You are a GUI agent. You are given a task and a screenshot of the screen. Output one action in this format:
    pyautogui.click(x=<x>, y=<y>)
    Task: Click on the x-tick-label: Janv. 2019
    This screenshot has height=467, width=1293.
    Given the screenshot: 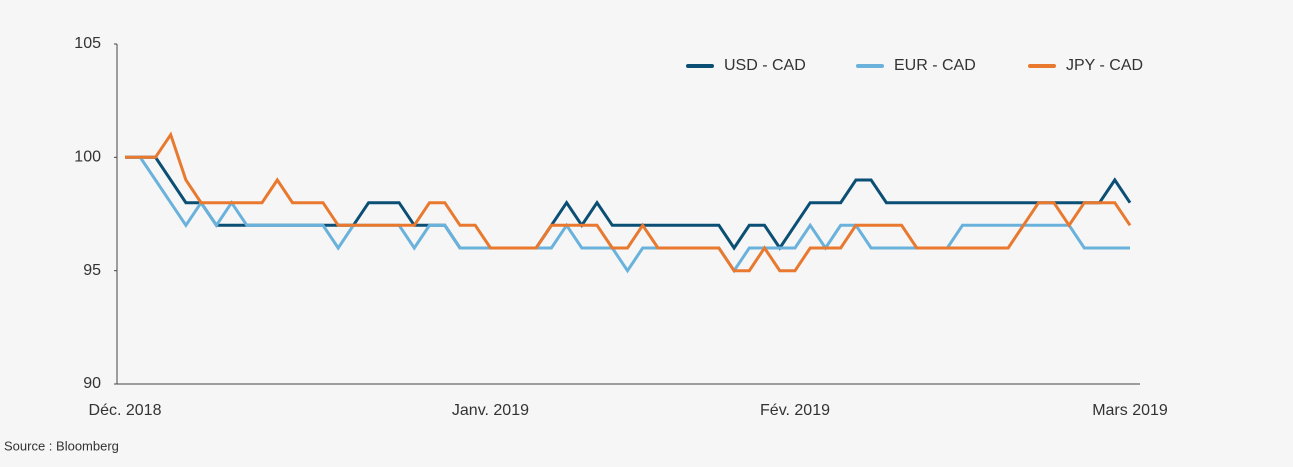 What is the action you would take?
    pyautogui.click(x=490, y=410)
    